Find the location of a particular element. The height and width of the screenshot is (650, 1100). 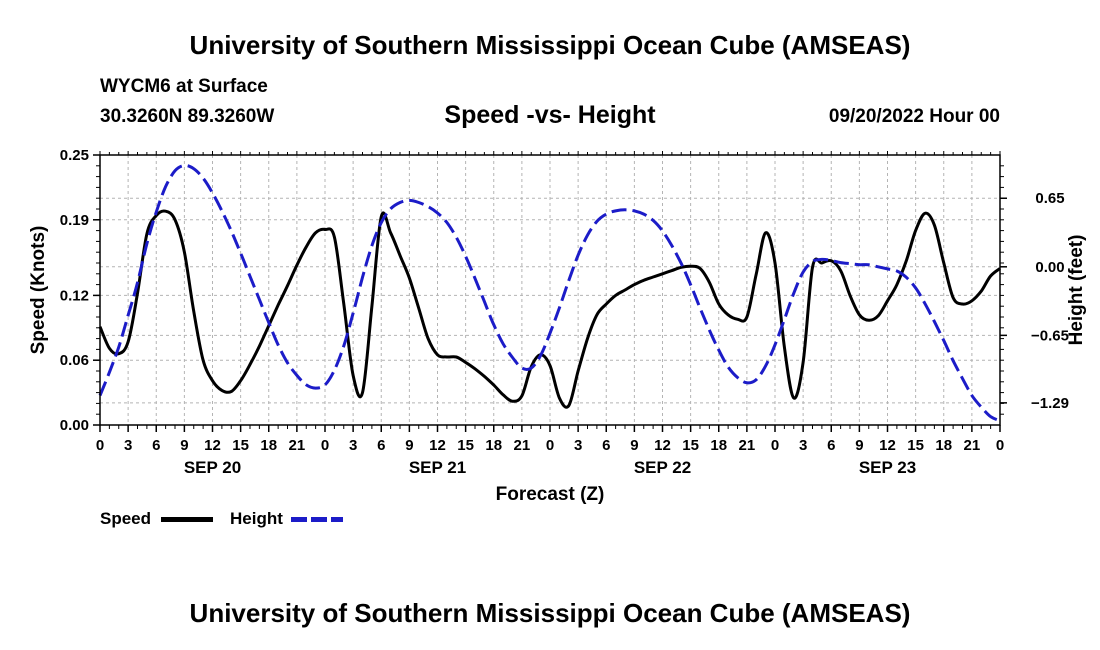

legend-height-swatch is located at coordinates (317, 519).